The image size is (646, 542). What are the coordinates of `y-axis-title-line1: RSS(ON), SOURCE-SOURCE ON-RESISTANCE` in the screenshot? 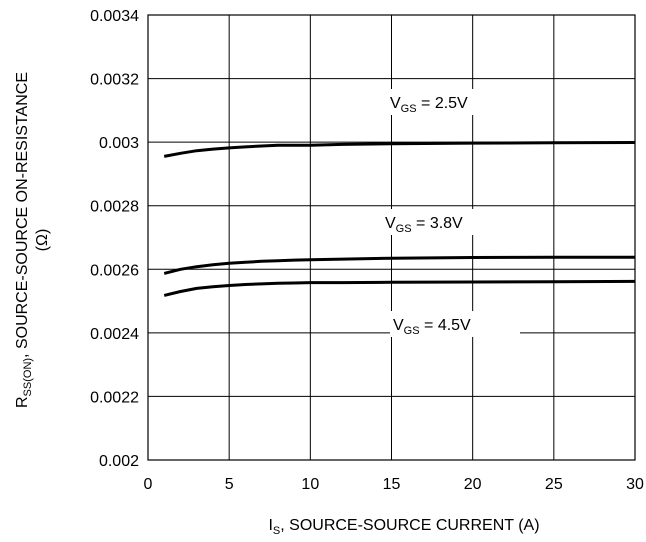 It's located at (24, 240).